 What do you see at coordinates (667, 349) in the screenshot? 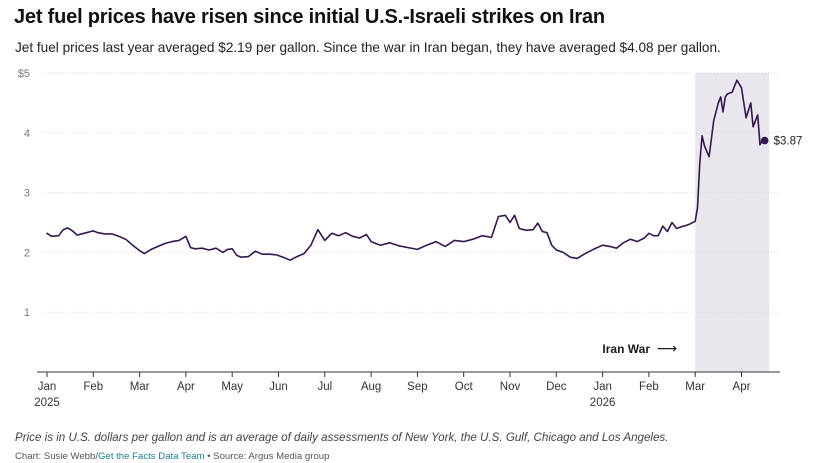
I see `iran-war-arrow: ⟶` at bounding box center [667, 349].